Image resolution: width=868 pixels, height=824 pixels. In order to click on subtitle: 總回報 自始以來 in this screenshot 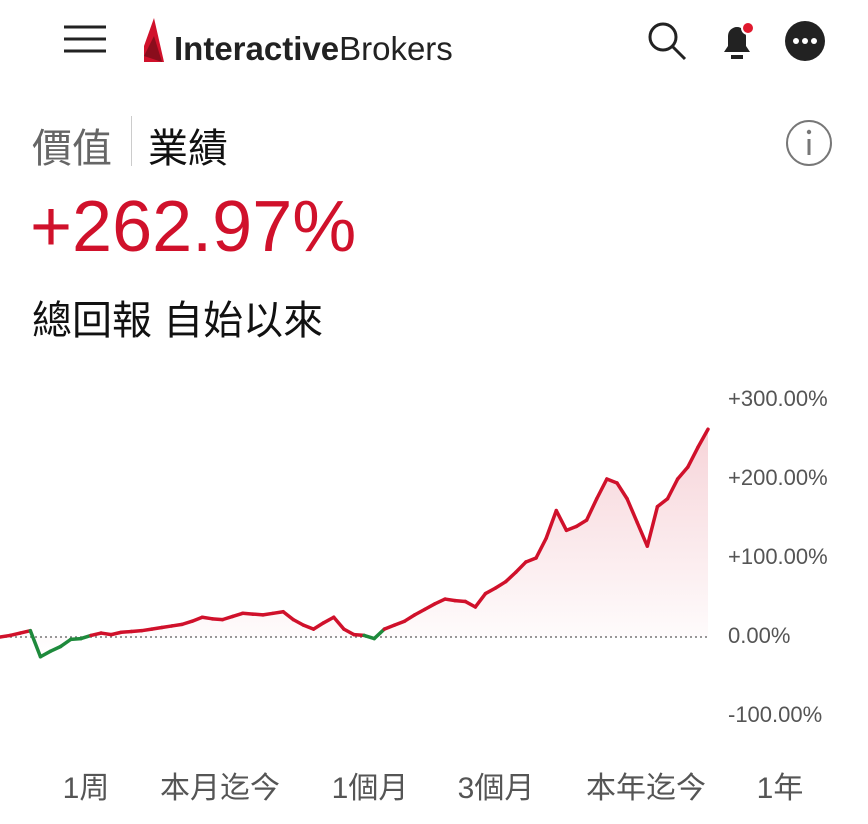, I will do `click(178, 321)`.